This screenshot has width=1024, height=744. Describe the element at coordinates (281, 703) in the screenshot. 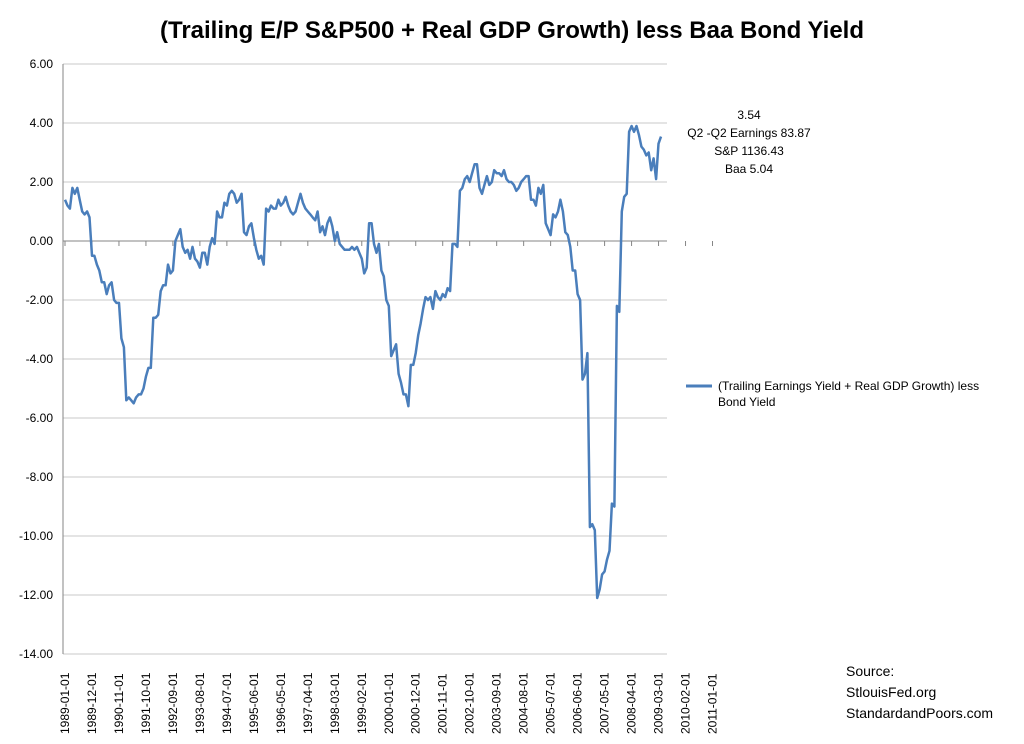

I see `x-tick-label: 1996-05-01` at that location.